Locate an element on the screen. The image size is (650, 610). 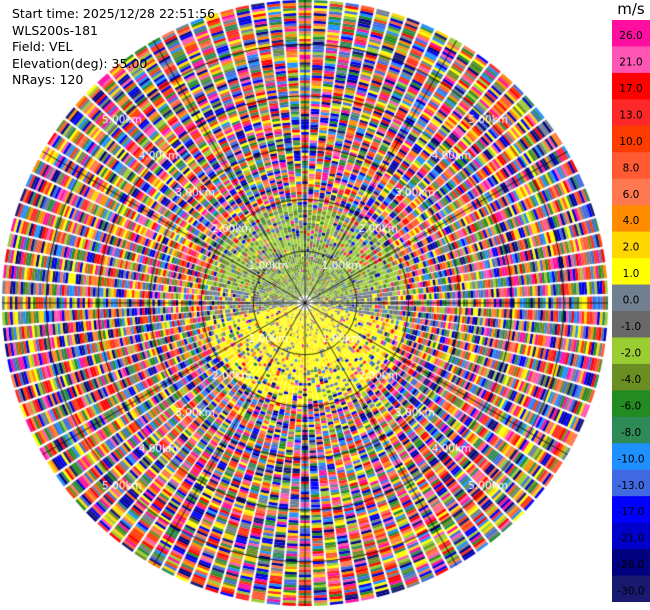
colorbar-tick-label: 1.0 is located at coordinates (631, 274).